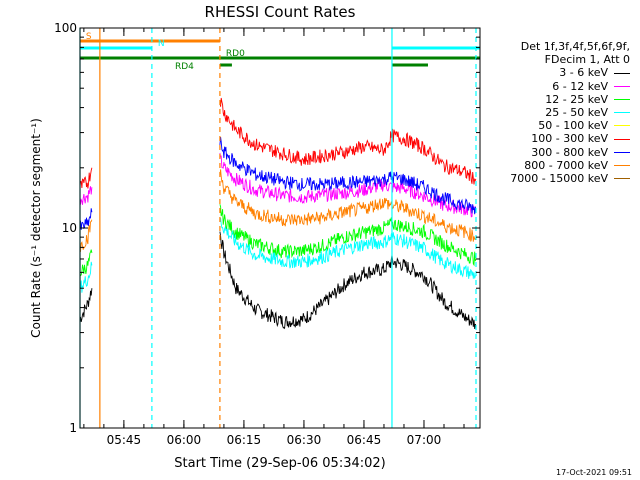 This screenshot has height=480, width=640. I want to click on legend-entry: 12 - 25 keV, so click(555, 99).